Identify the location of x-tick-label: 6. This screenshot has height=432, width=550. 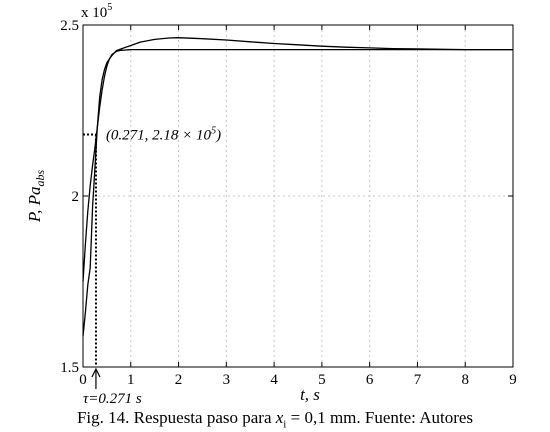
(370, 380).